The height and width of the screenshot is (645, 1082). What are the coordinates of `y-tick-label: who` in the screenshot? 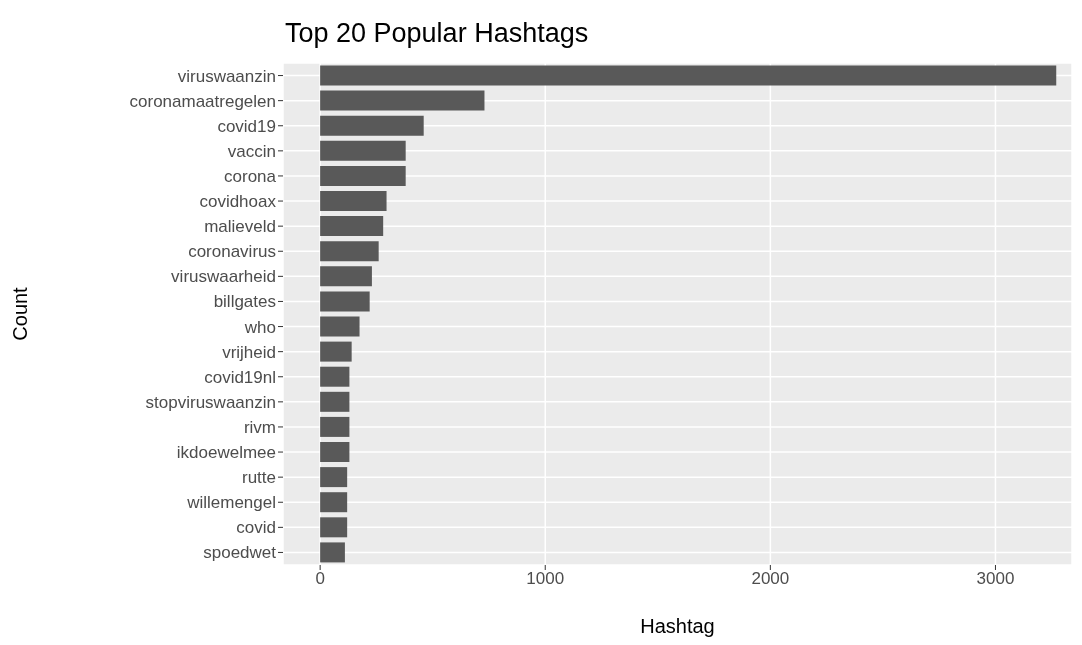 It's located at (259, 327).